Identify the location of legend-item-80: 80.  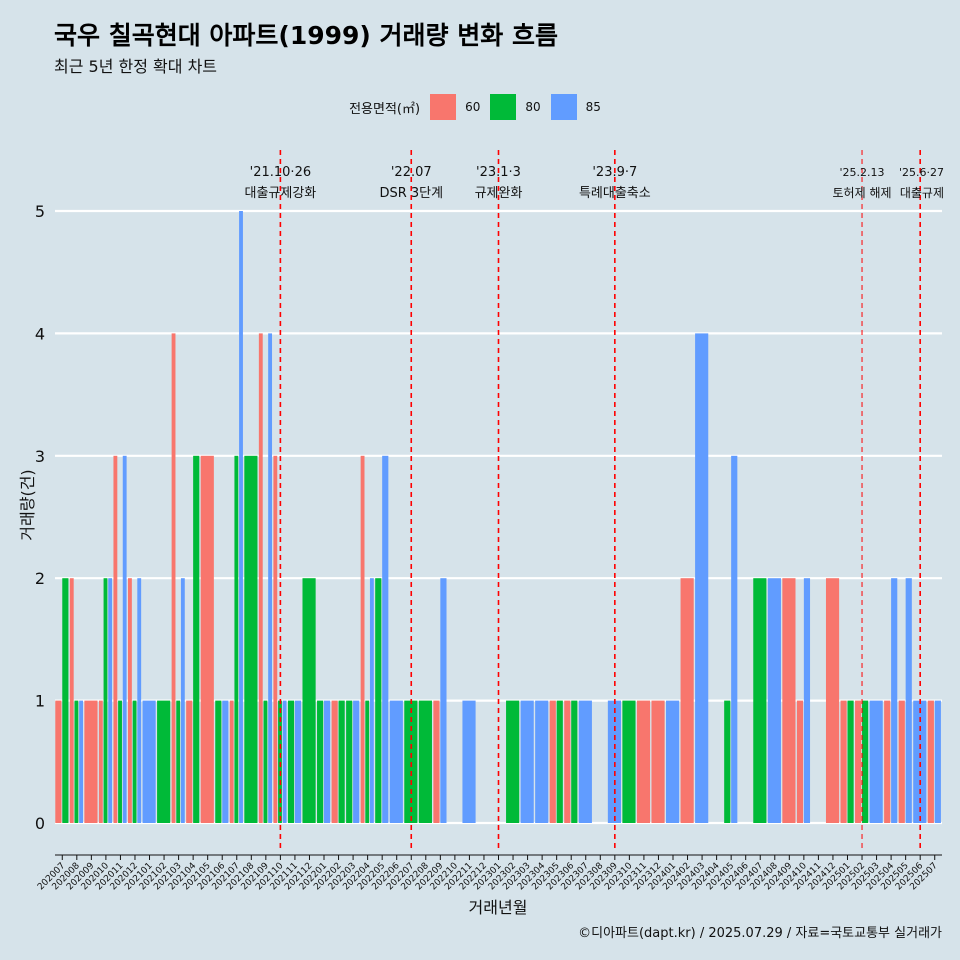
(515, 107).